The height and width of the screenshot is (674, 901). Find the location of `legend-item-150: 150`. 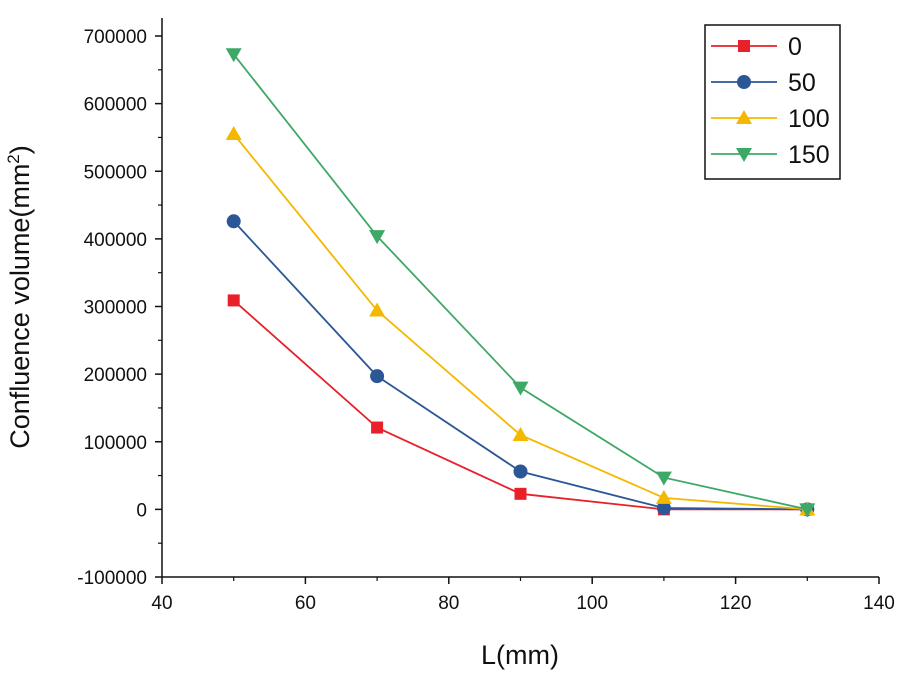

legend-item-150: 150 is located at coordinates (770, 155).